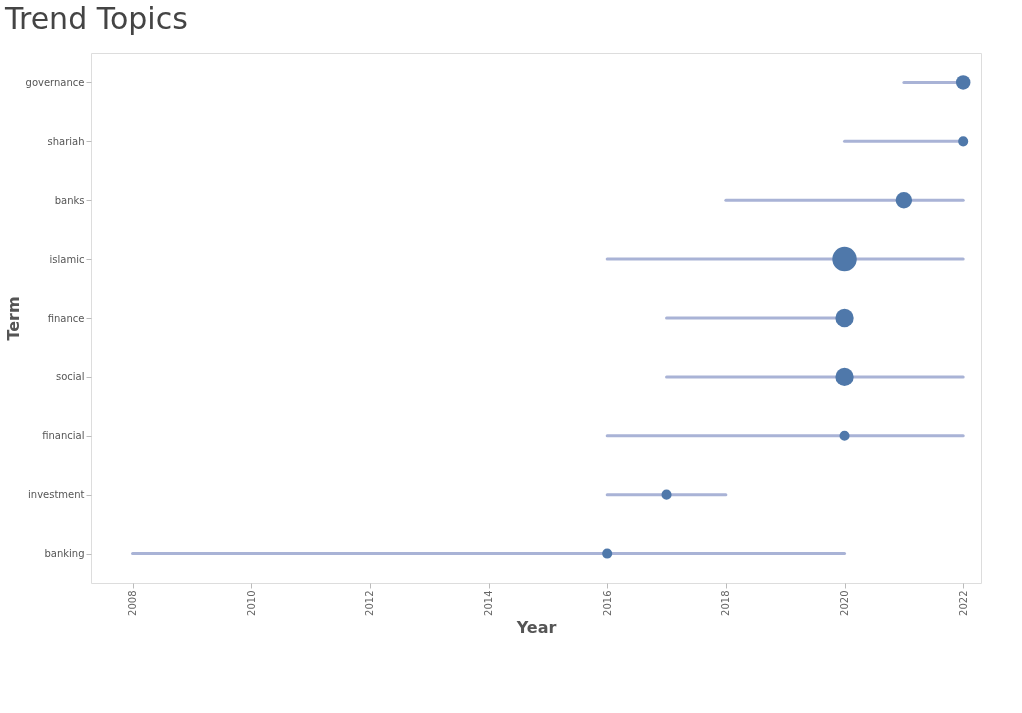  Describe the element at coordinates (963, 603) in the screenshot. I see `x-tick-label: 2022` at that location.